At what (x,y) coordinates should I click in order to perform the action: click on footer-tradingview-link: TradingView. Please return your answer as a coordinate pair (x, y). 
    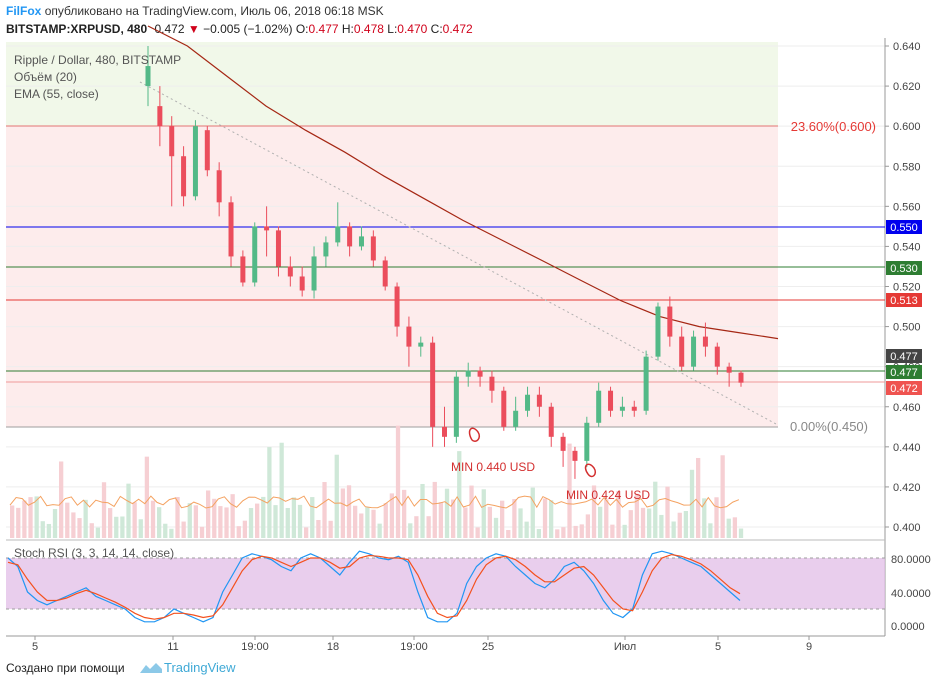
    Looking at the image, I should click on (199, 667).